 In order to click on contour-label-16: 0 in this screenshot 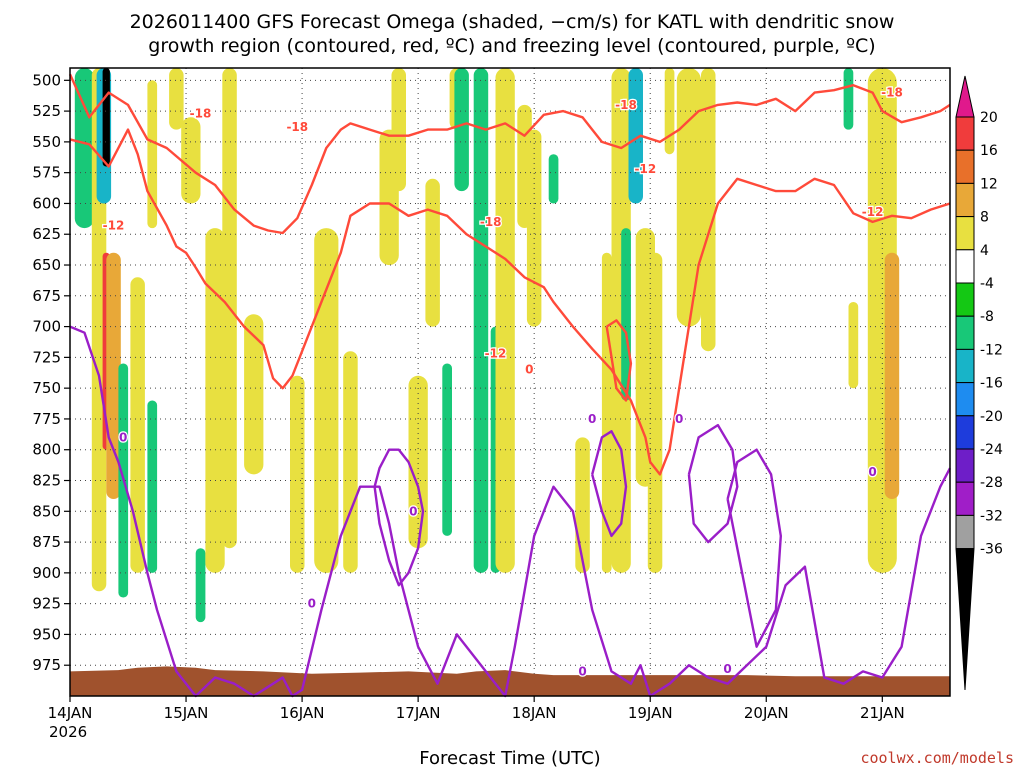, I will do `click(727, 669)`.